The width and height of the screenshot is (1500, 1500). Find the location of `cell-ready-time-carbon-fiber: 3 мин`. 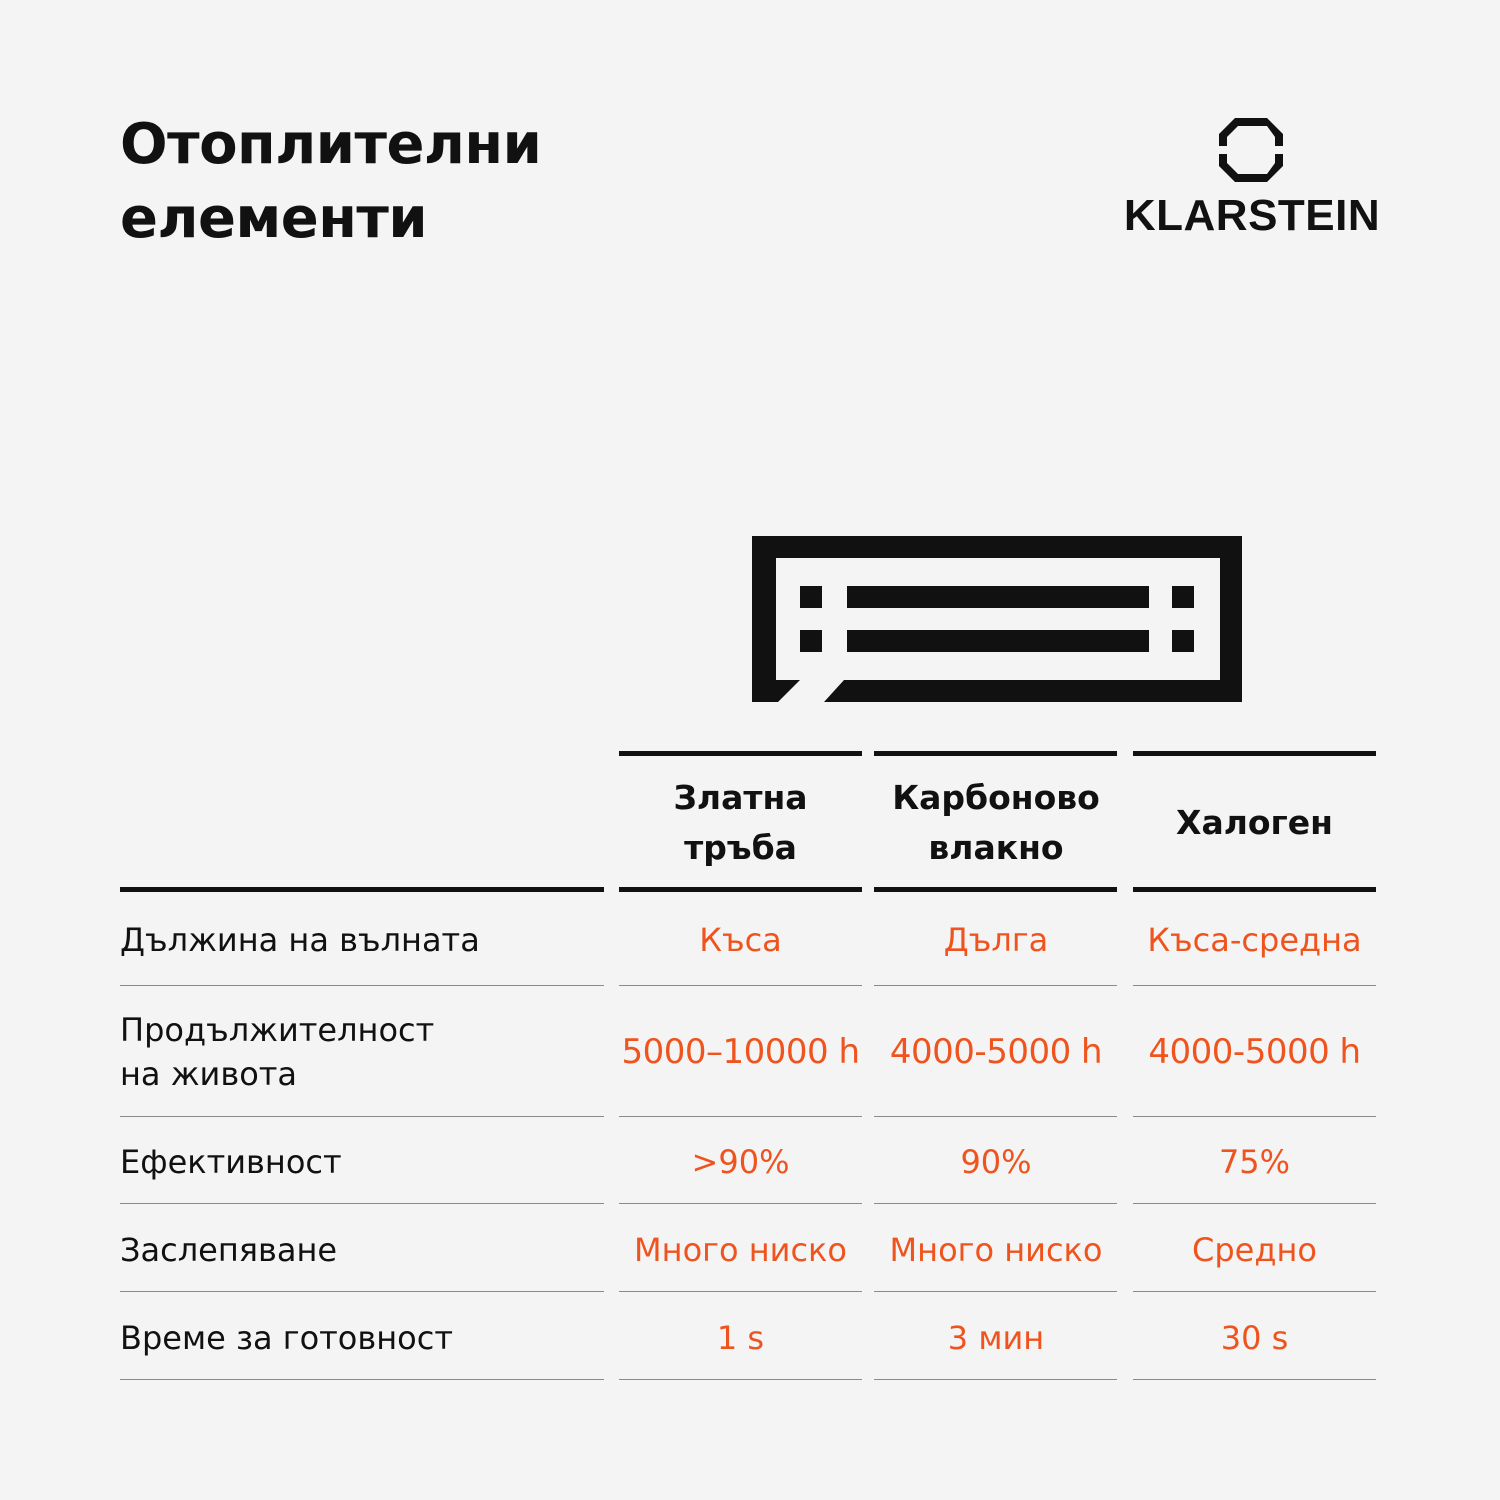

cell-ready-time-carbon-fiber: 3 мин is located at coordinates (996, 1338).